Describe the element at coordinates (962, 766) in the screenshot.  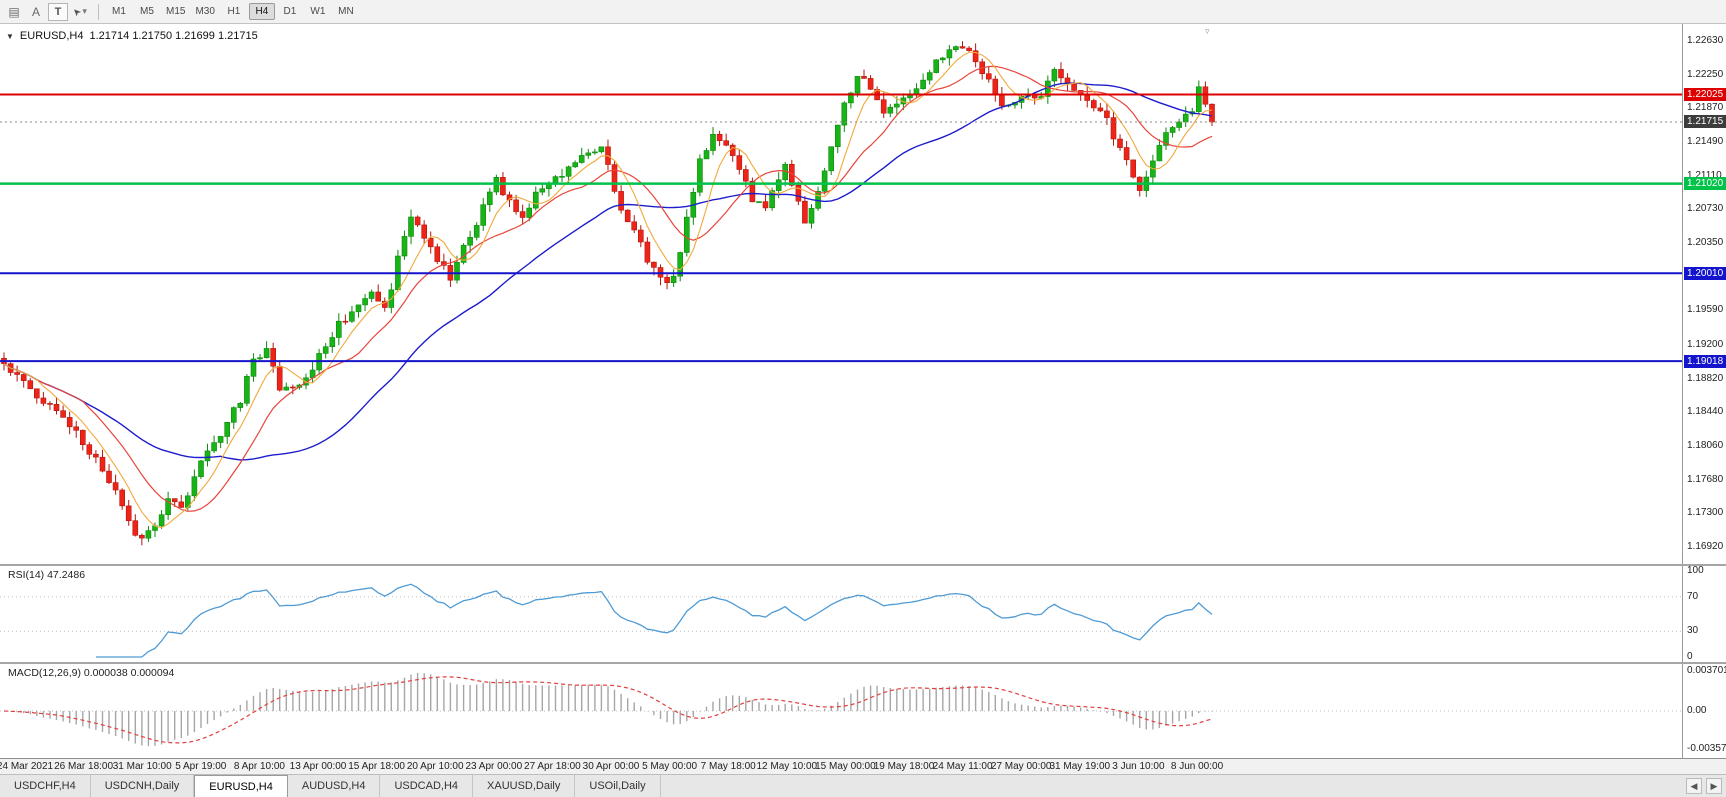
I see `time-axis-label: 24 May 11:00` at that location.